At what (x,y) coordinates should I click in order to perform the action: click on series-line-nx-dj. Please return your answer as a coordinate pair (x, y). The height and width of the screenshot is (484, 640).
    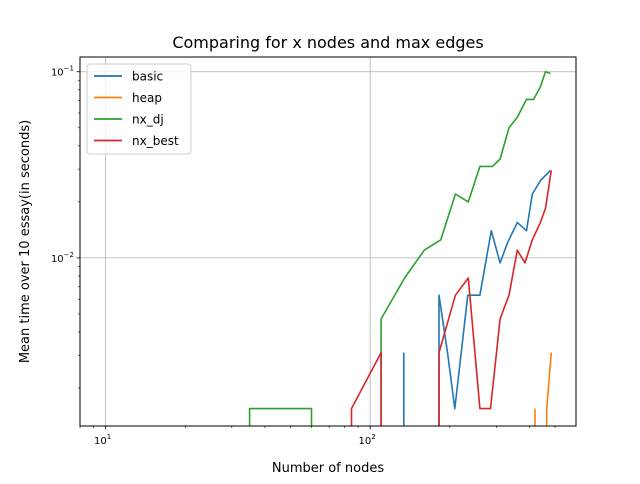
    Looking at the image, I should click on (280, 416).